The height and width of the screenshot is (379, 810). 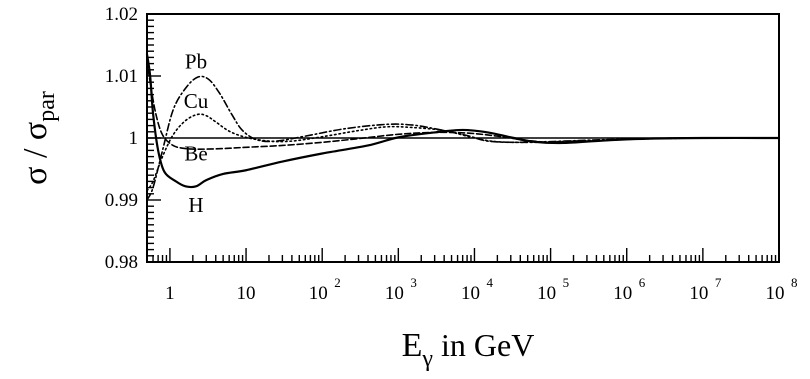 What do you see at coordinates (121, 14) in the screenshot?
I see `y-tick-label: 1.02` at bounding box center [121, 14].